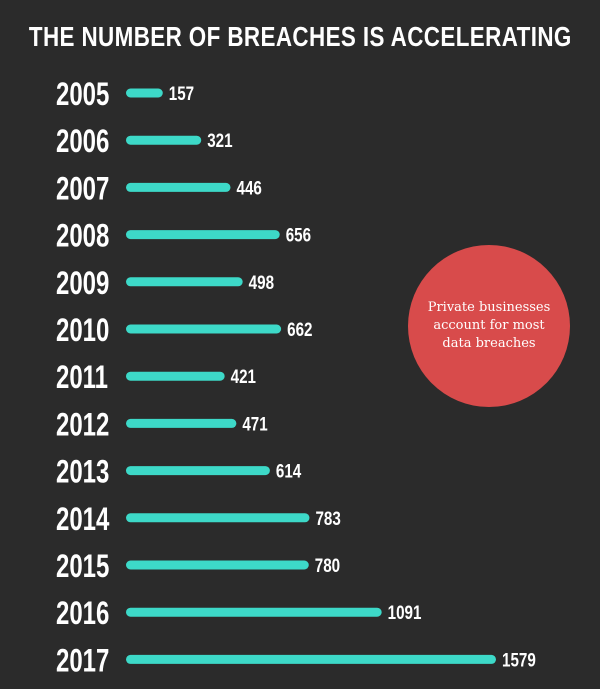 The width and height of the screenshot is (600, 689). Describe the element at coordinates (82, 424) in the screenshot. I see `year-label: 2012` at that location.